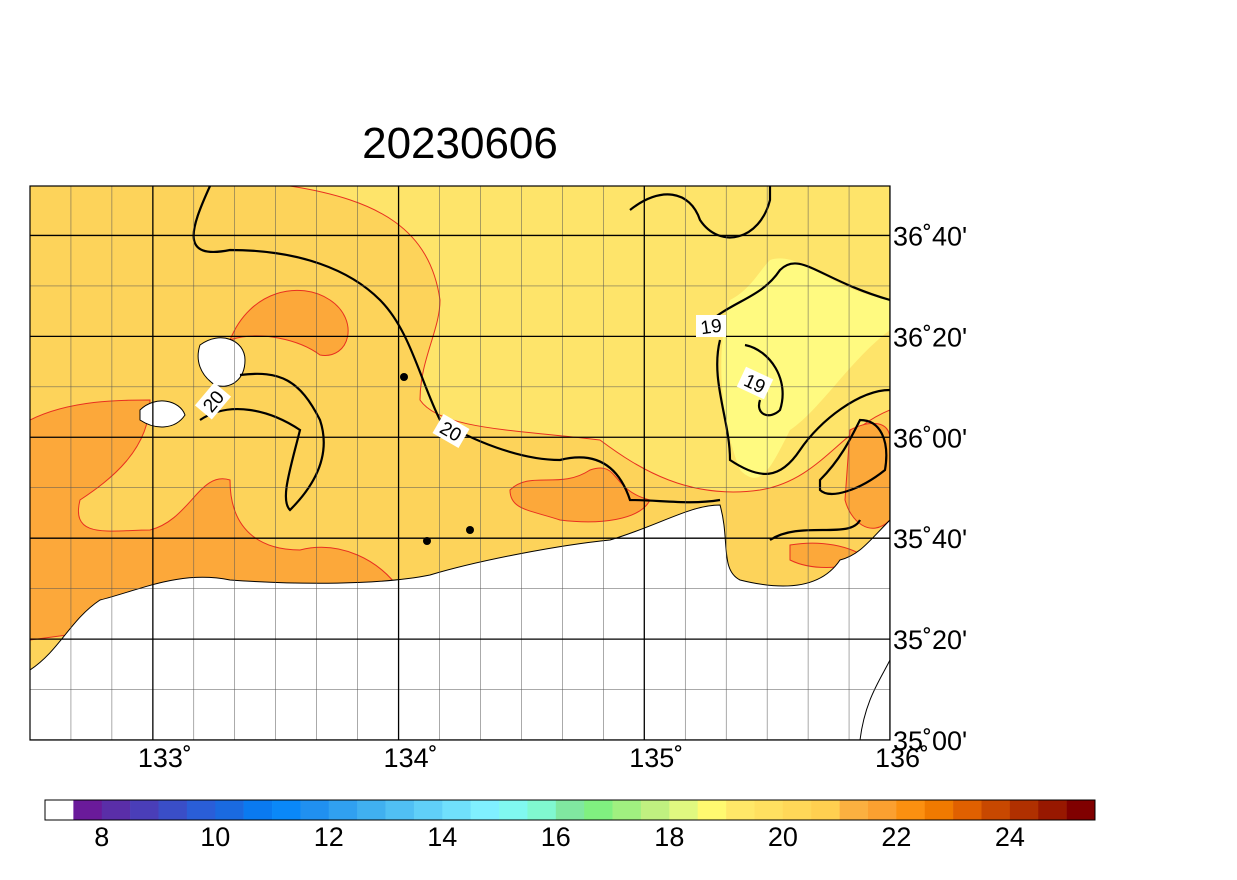 This screenshot has height=880, width=1237. Describe the element at coordinates (460, 143) in the screenshot. I see `title: 20230606` at that location.